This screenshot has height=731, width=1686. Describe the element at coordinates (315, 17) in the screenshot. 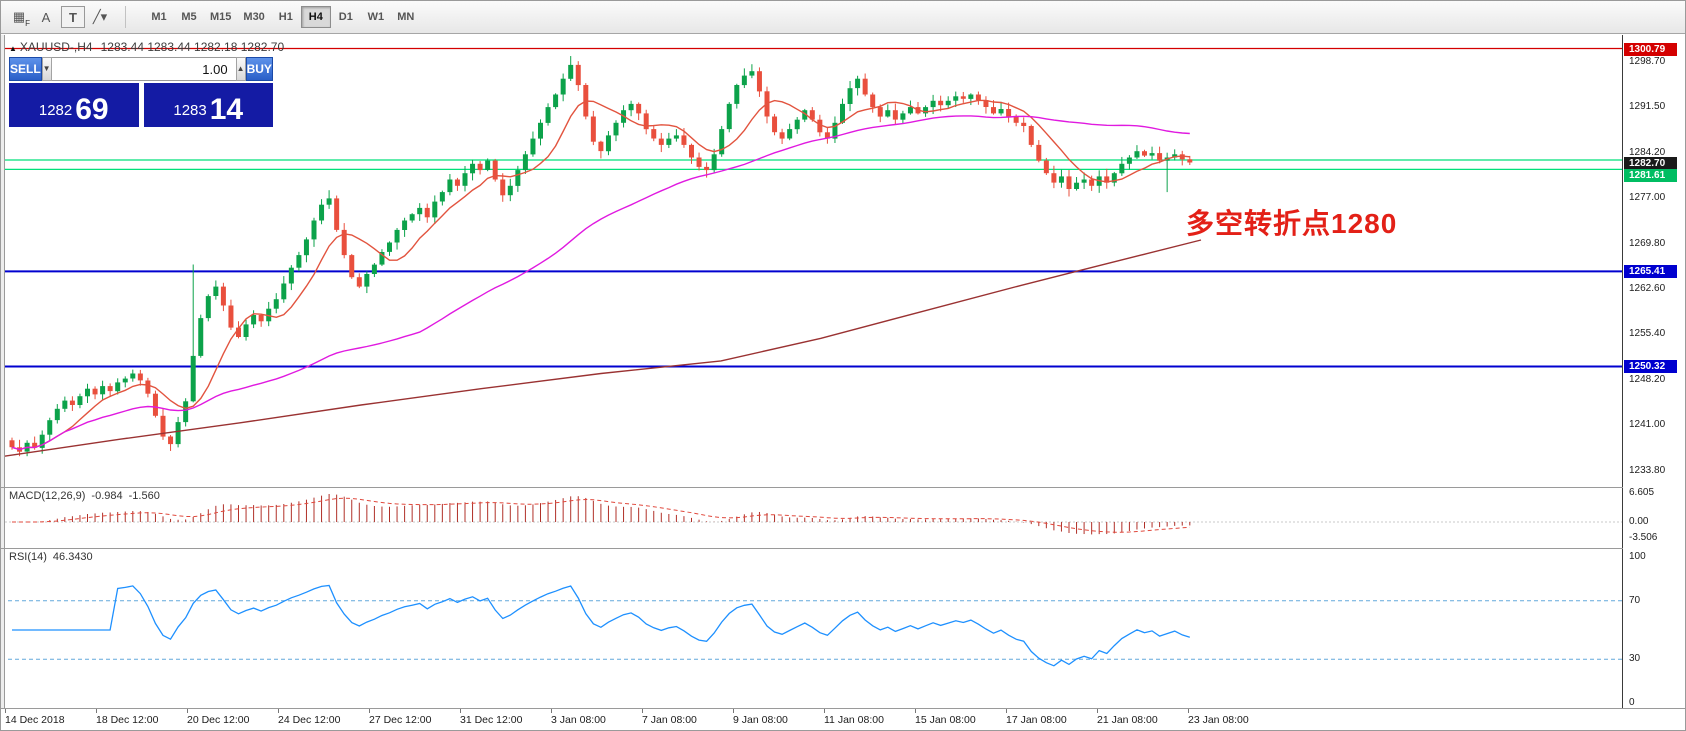

I see `timeframe-h4-button: H4` at that location.